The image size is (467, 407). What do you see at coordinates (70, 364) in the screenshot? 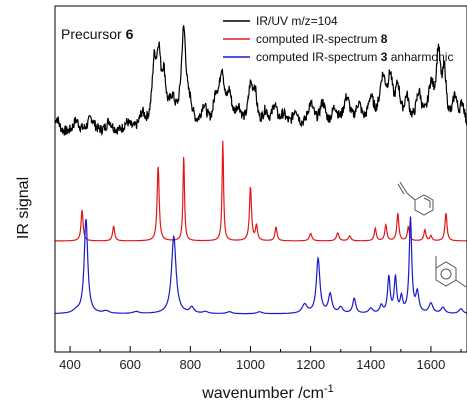
I see `x-tick-label: 400` at bounding box center [70, 364].